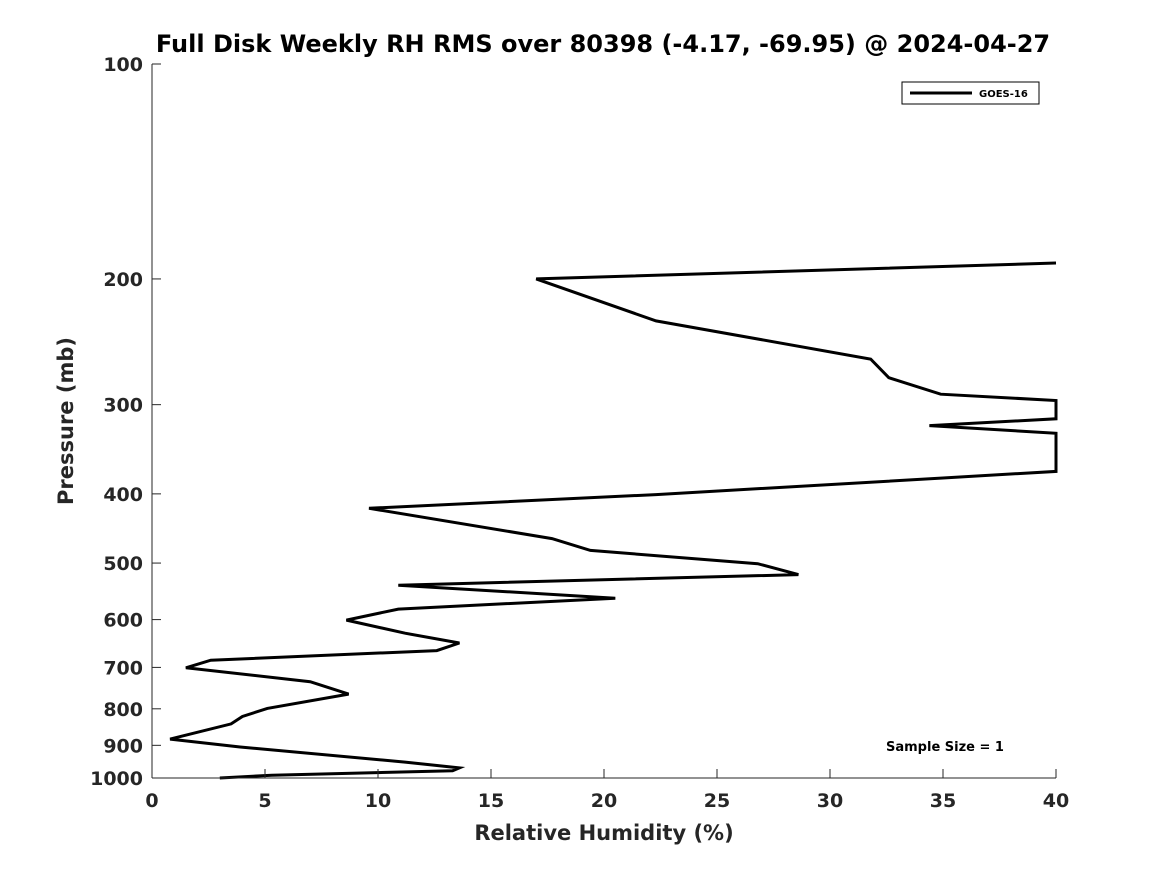  Describe the element at coordinates (123, 495) in the screenshot. I see `y-tick-label: 400` at that location.